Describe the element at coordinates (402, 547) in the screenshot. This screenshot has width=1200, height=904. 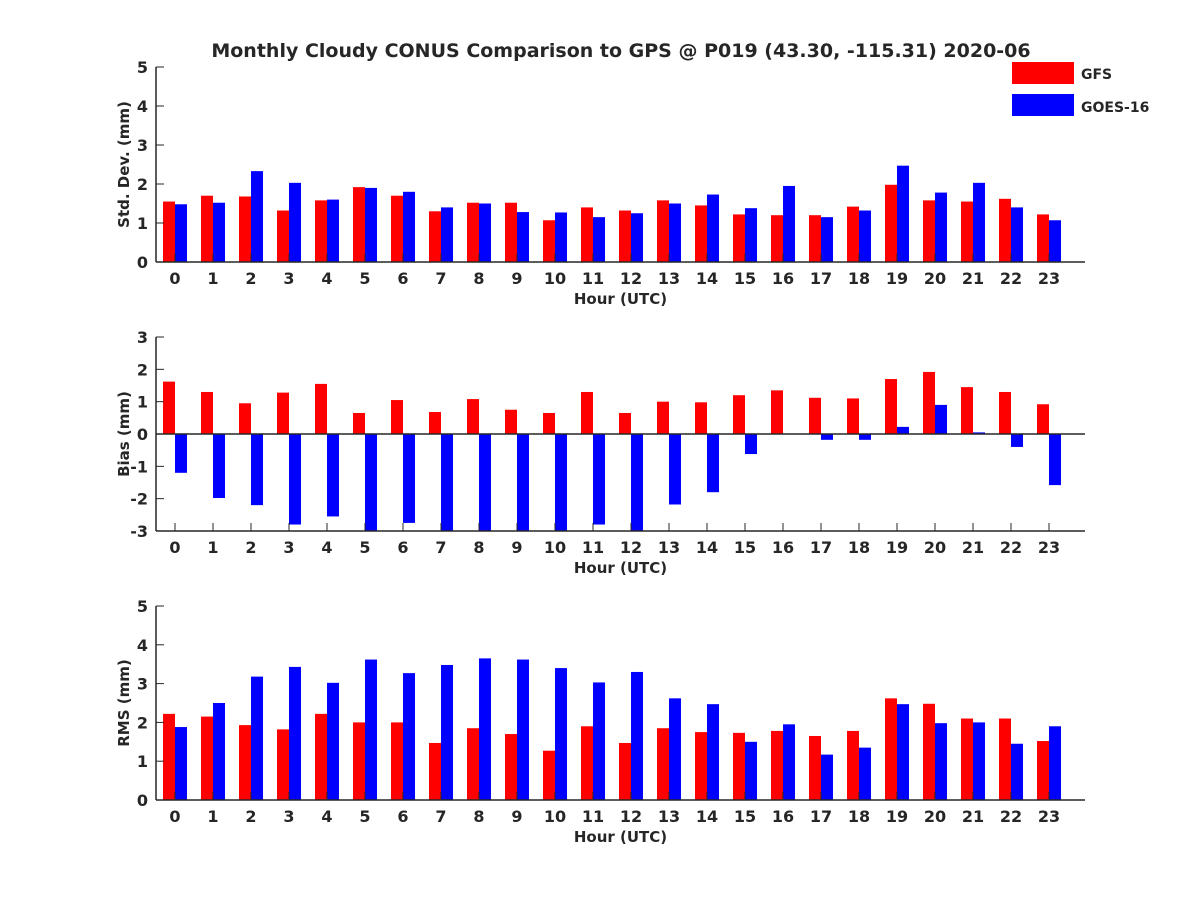
I see `bias-x-tick-label: 6` at that location.